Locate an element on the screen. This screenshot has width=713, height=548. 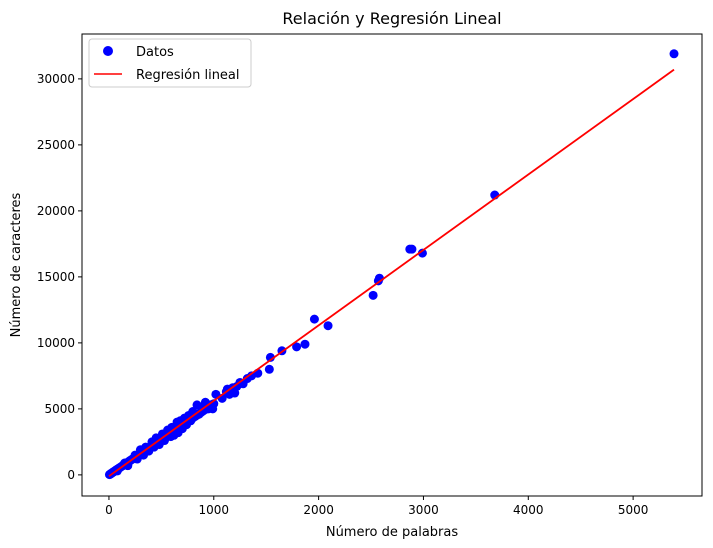
x-axis-label: Número de palabras is located at coordinates (392, 532).